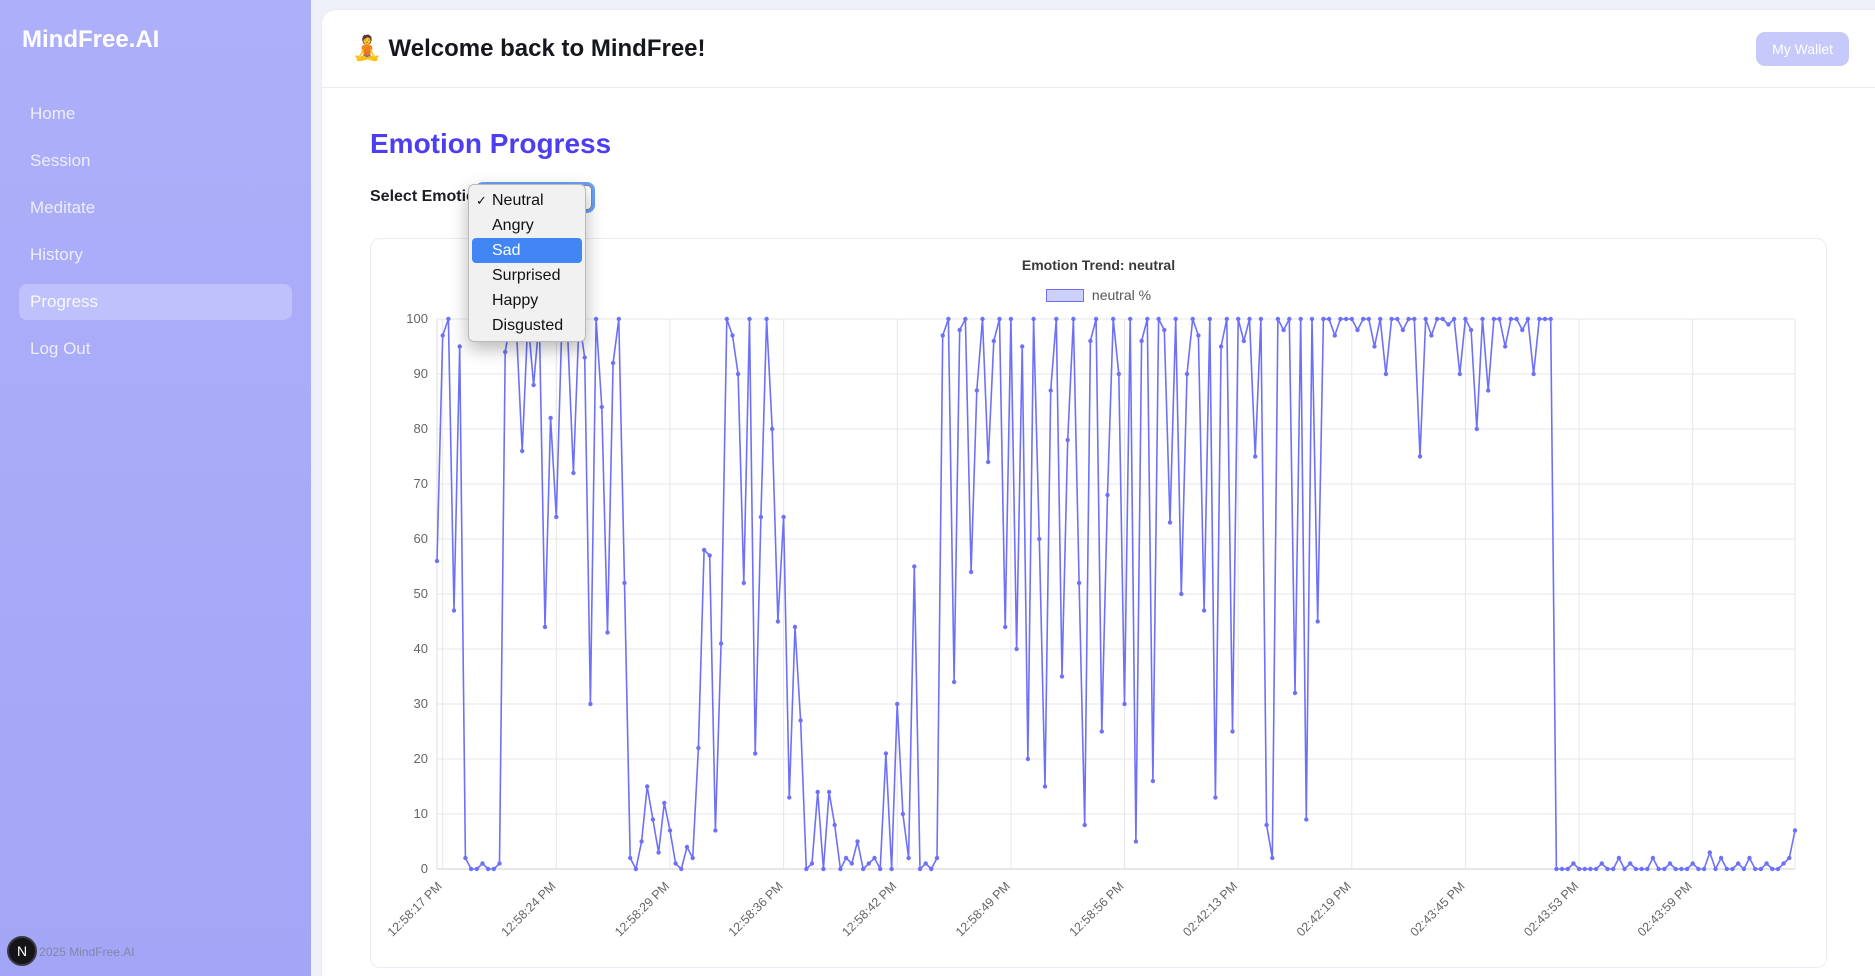  I want to click on svg-text: 0, so click(424, 868).